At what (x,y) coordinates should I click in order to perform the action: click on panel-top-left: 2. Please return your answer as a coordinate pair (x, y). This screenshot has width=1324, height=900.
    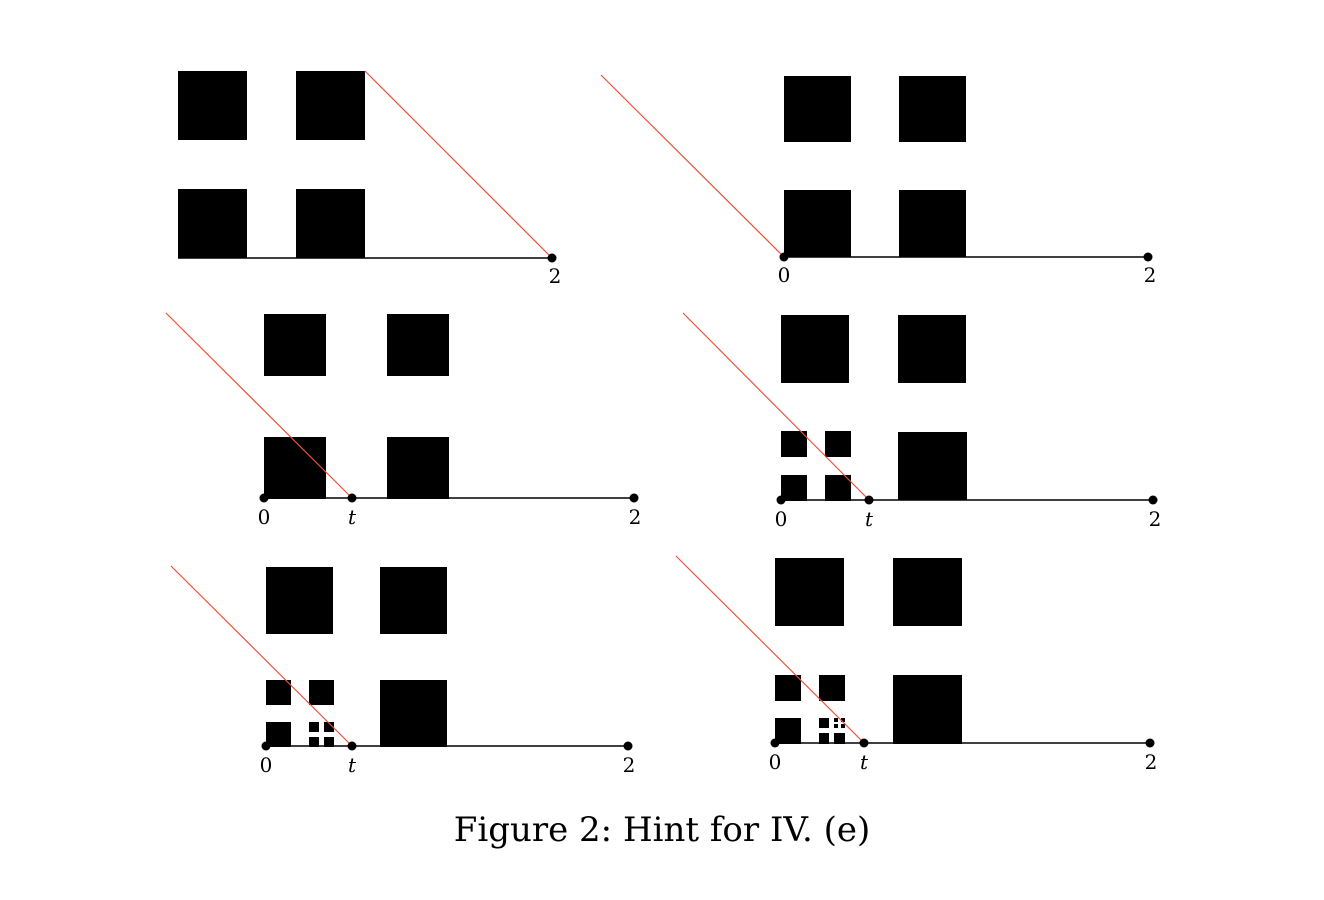
    Looking at the image, I should click on (370, 179).